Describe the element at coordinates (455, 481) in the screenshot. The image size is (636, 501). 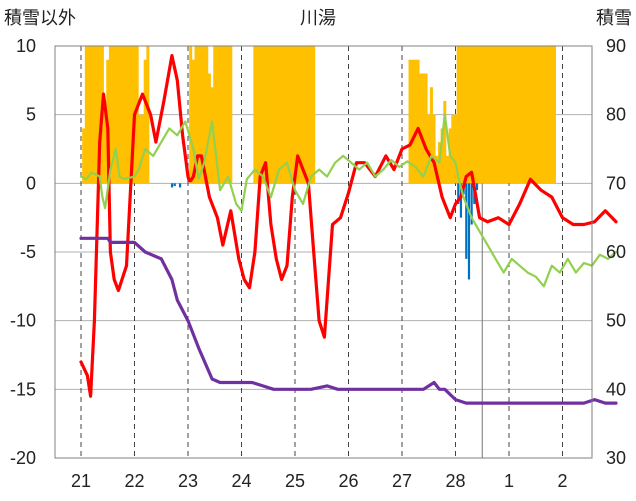
I see `x-tick-label: 28` at that location.